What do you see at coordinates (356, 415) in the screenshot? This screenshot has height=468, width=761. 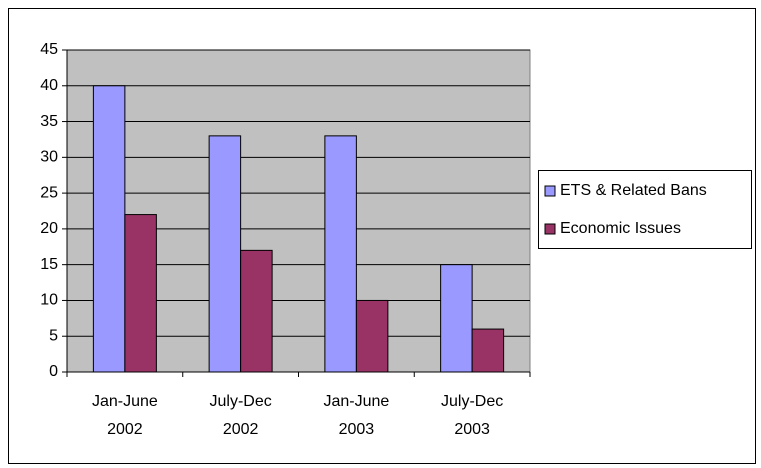 I see `x-tick-label: Jan-June 2003` at bounding box center [356, 415].